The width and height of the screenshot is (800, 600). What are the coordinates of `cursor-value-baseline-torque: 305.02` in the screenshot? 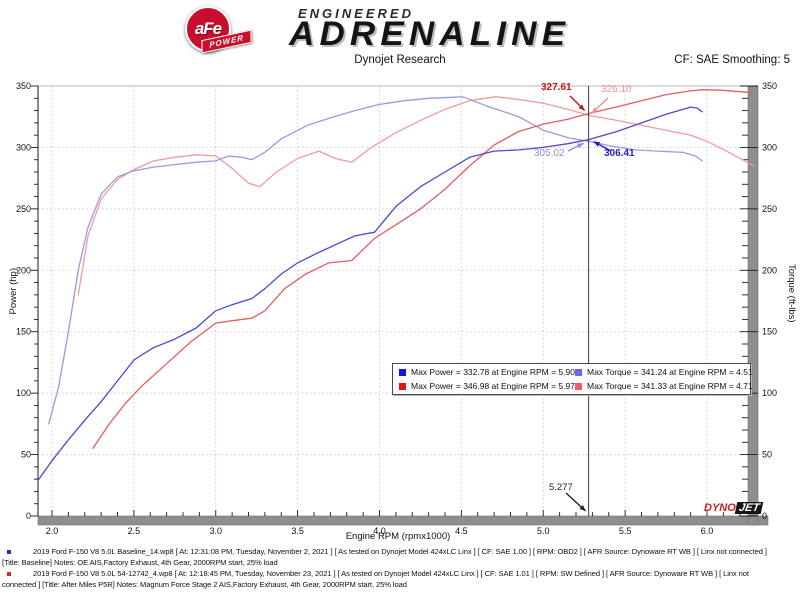 It's located at (549, 153).